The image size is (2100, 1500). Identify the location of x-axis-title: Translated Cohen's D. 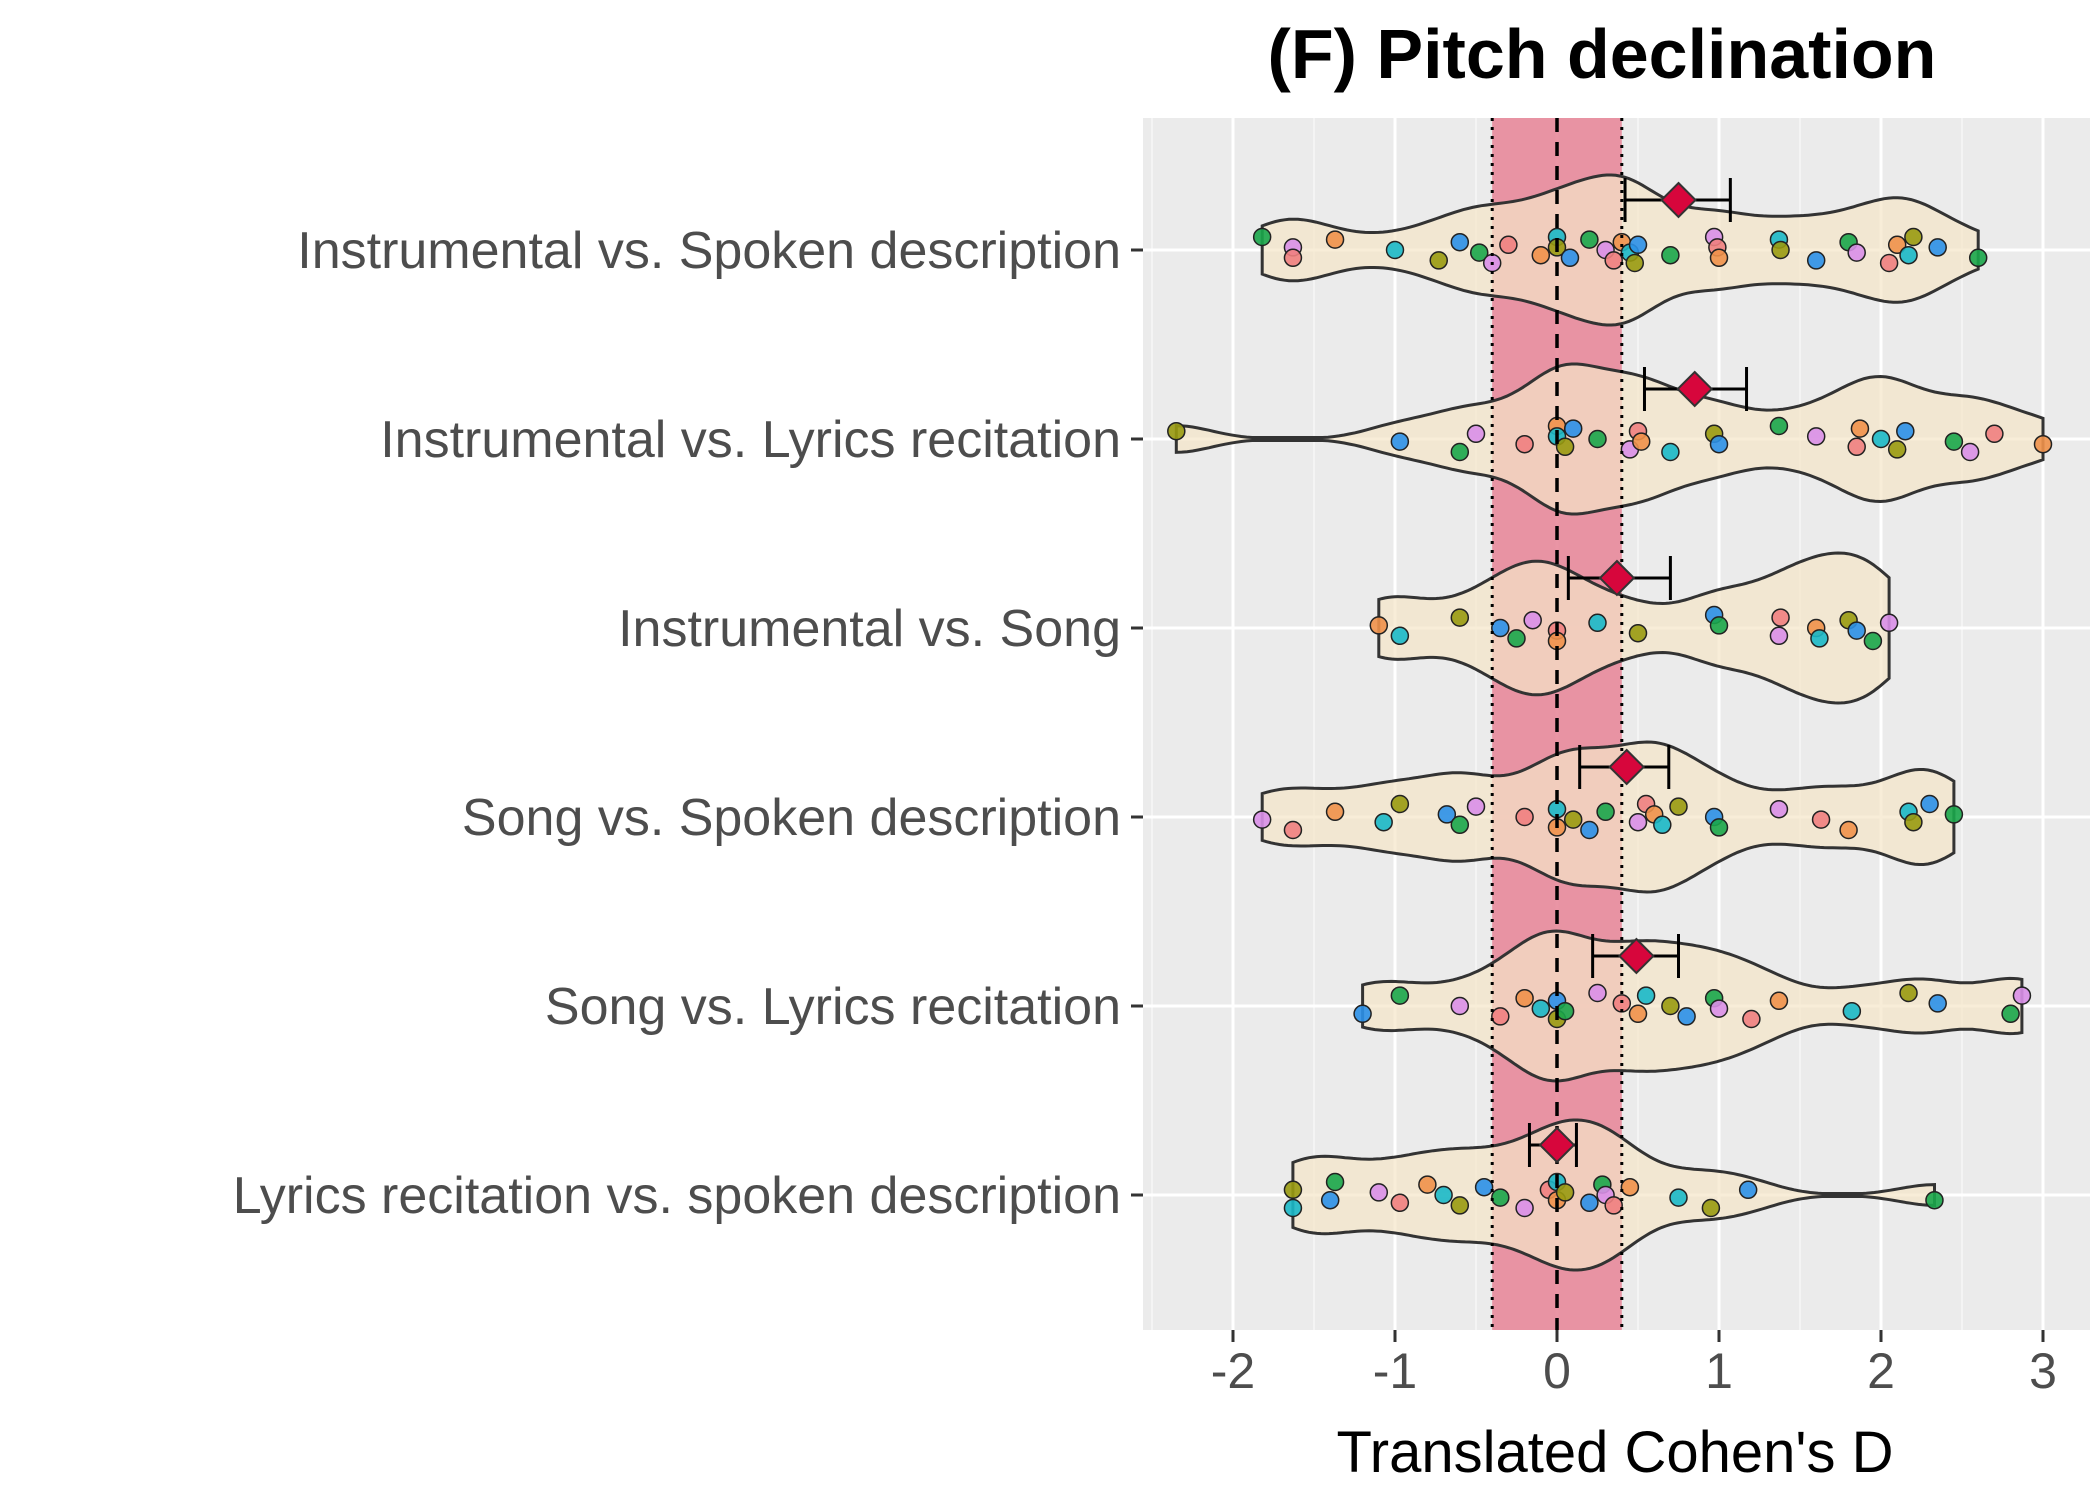
(1615, 1452).